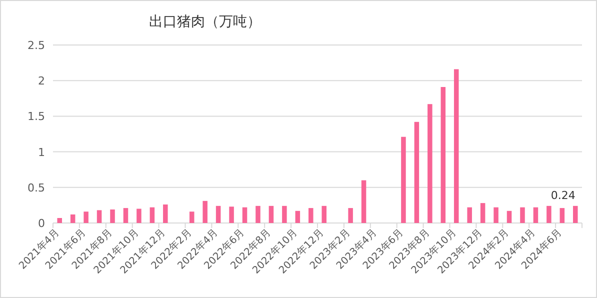 The width and height of the screenshot is (597, 298). I want to click on y-tick-label: 0, so click(41, 223).